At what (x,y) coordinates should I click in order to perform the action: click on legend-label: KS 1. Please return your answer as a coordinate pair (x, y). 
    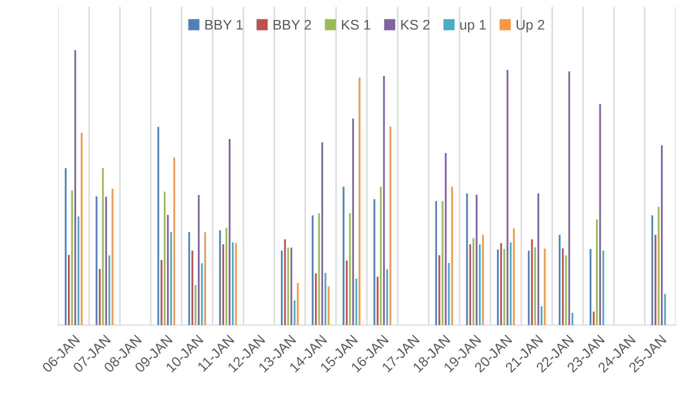
    Looking at the image, I should click on (356, 25).